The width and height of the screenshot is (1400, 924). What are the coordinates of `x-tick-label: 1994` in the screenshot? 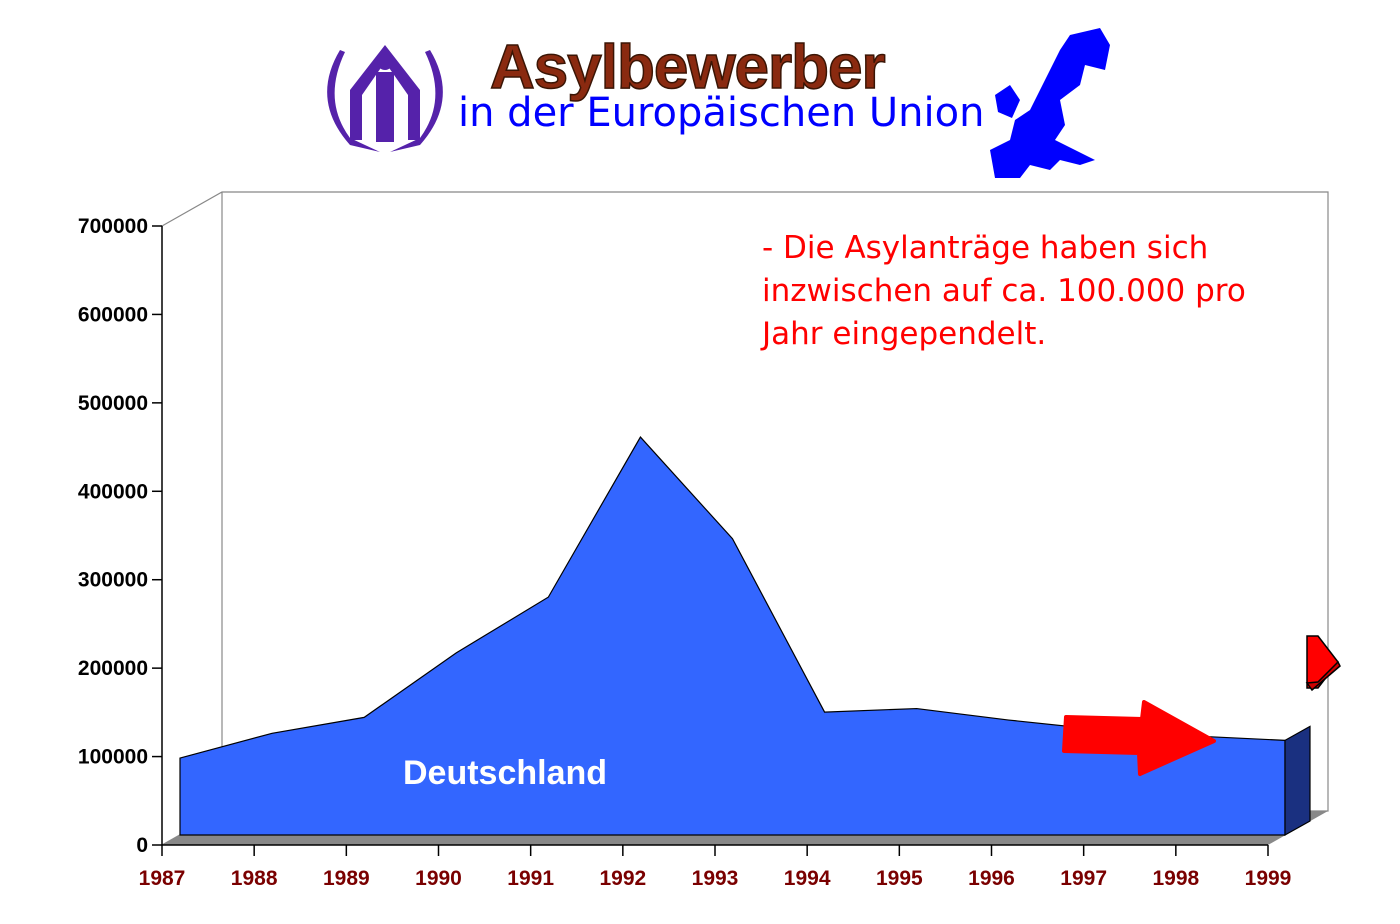 It's located at (807, 878).